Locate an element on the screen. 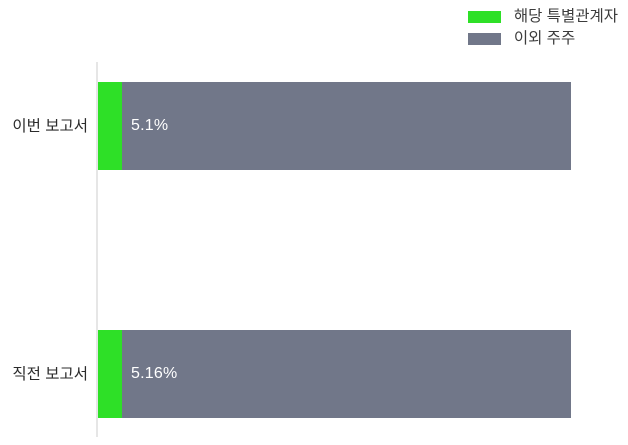 The height and width of the screenshot is (445, 628). stacked-bar-current-report: 5.1% is located at coordinates (334, 126).